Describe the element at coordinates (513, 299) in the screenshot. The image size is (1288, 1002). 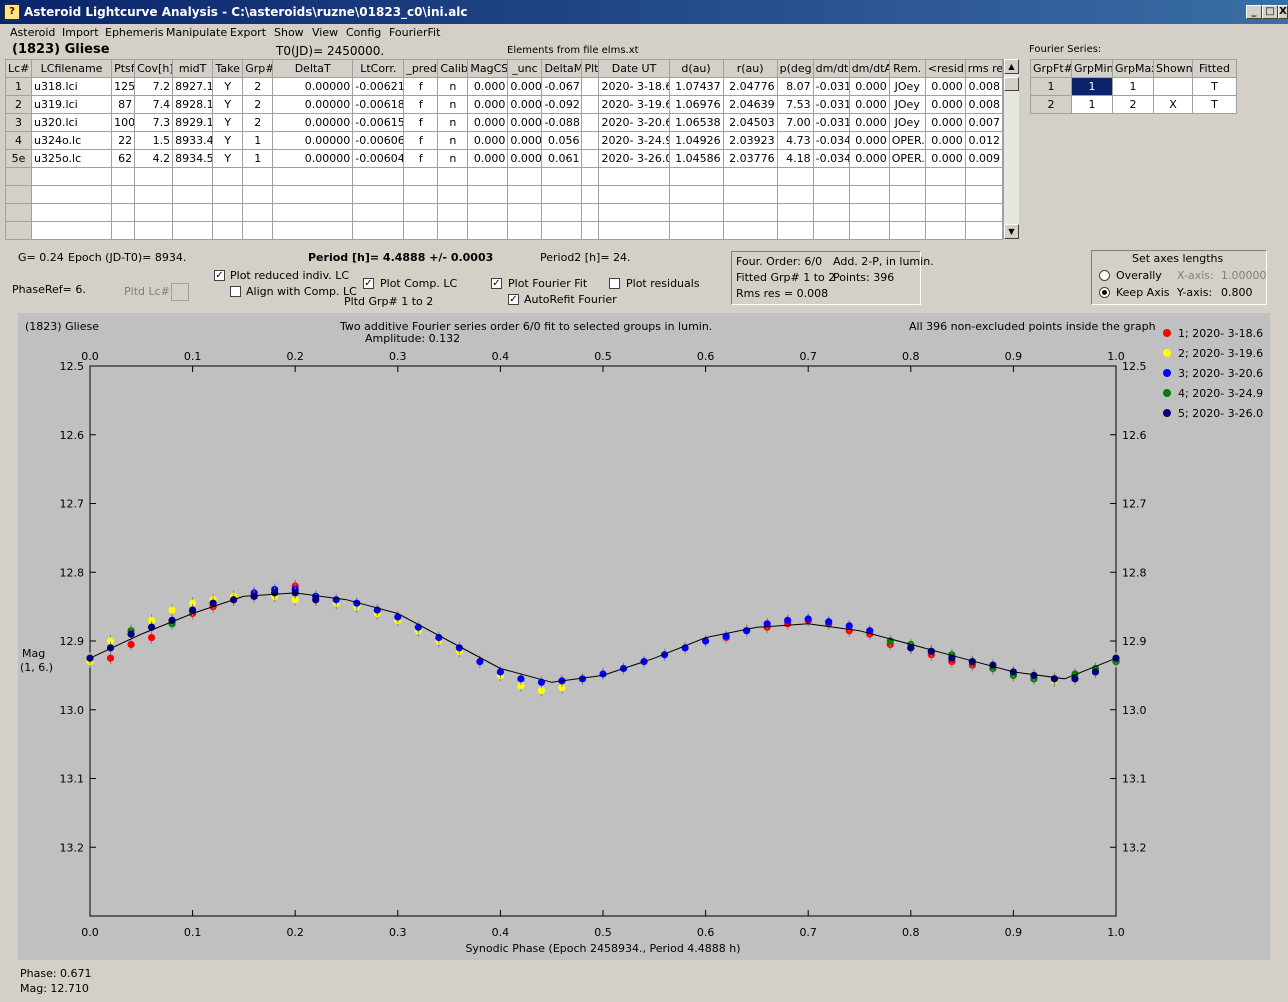
I see `autorefit-checkbox: ✓` at that location.